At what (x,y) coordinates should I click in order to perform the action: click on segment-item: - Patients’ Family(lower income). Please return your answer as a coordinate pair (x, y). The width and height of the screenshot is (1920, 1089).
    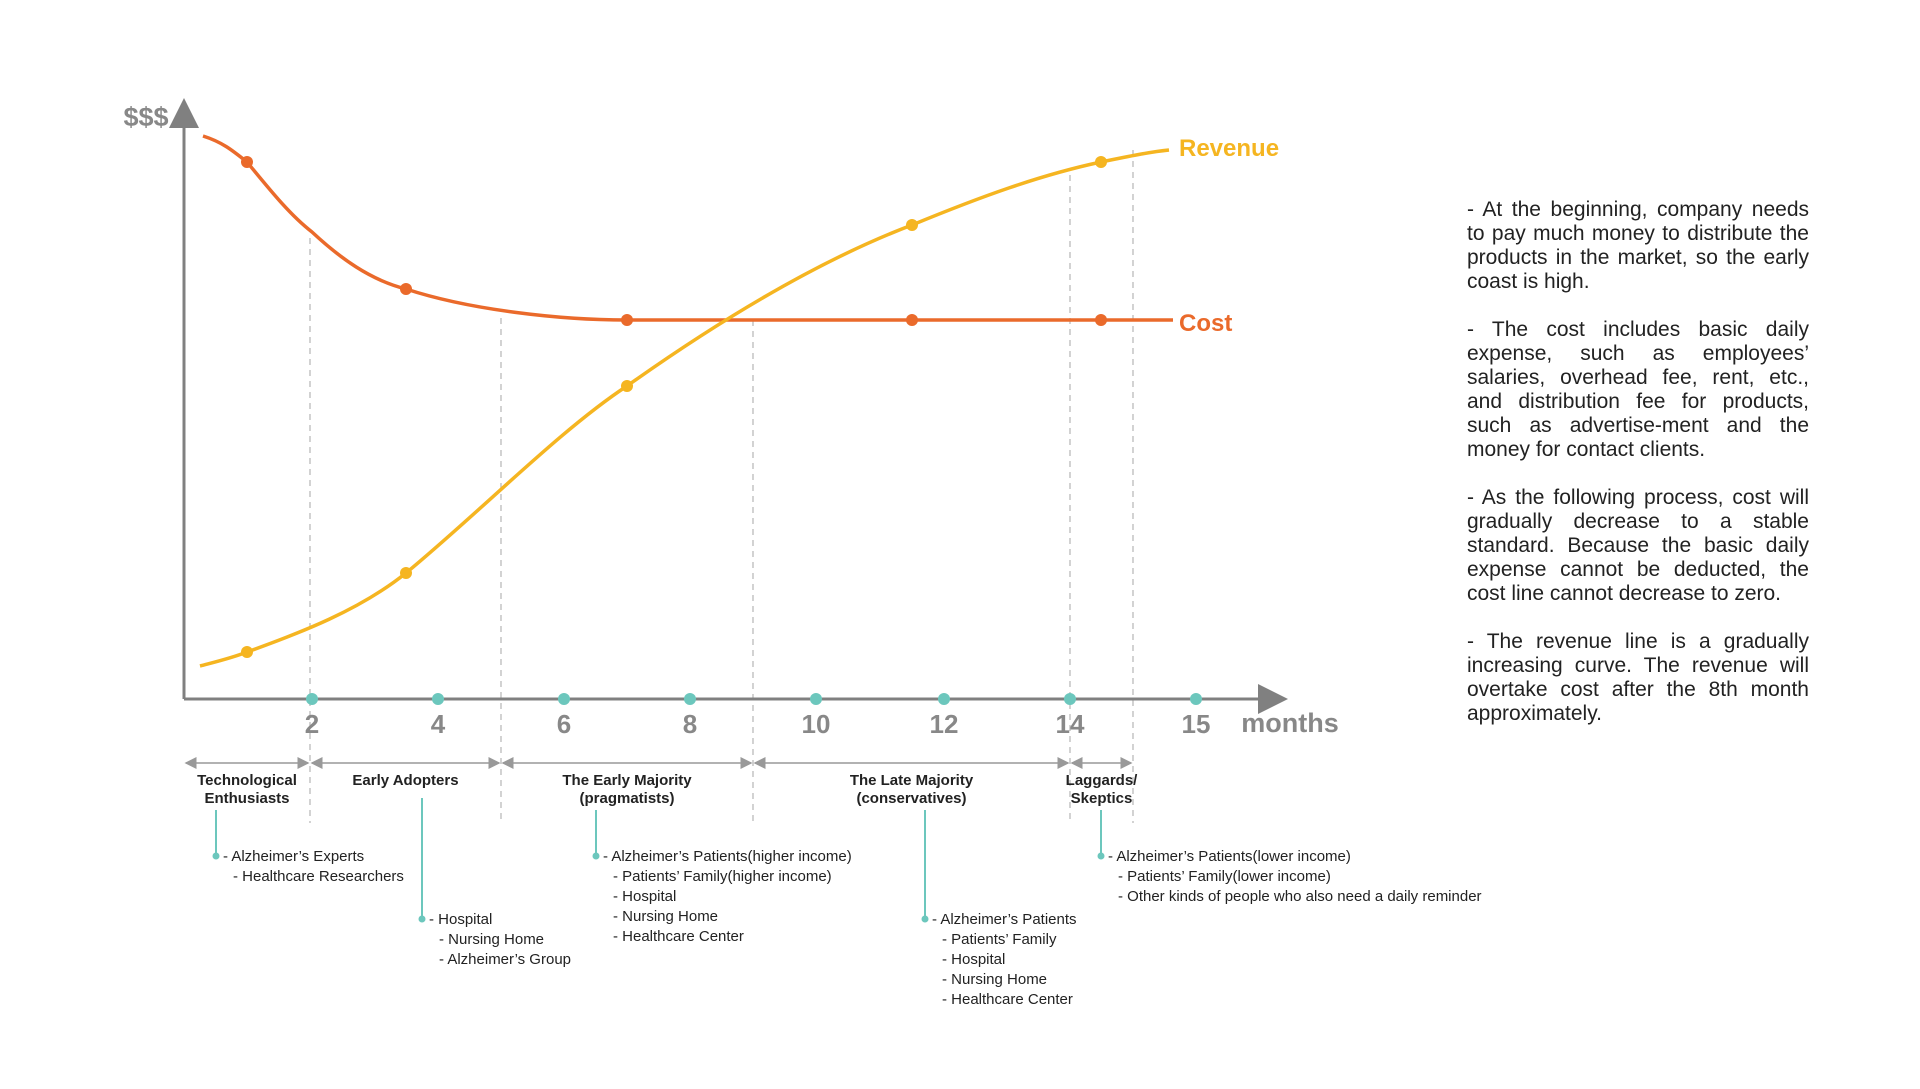
    Looking at the image, I should click on (1224, 876).